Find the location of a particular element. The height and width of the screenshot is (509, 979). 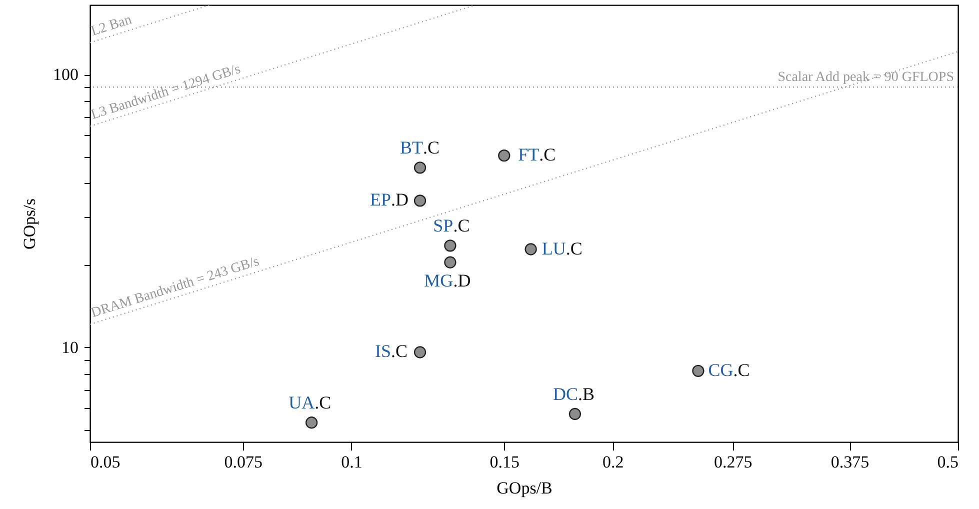

annotation: BT.C is located at coordinates (420, 148).